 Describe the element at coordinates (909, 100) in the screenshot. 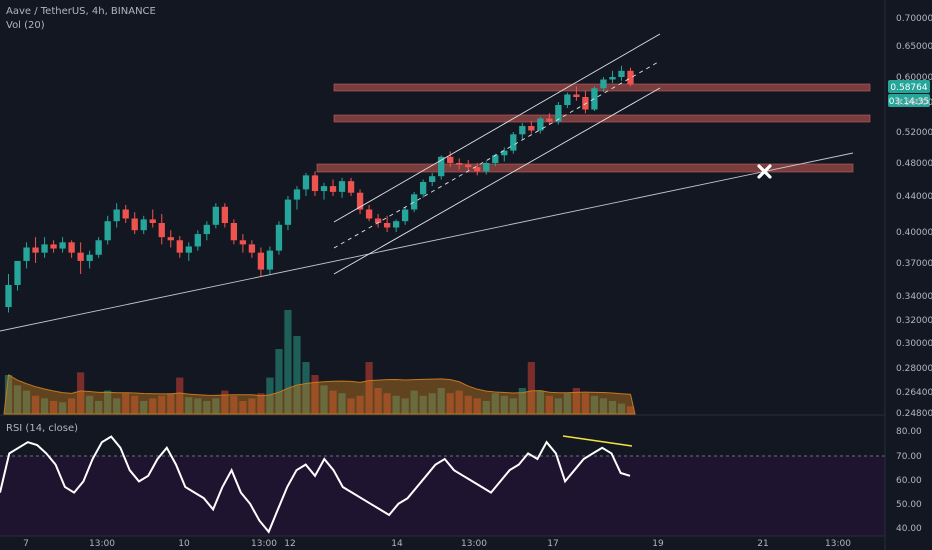

I see `countdown-tag` at that location.